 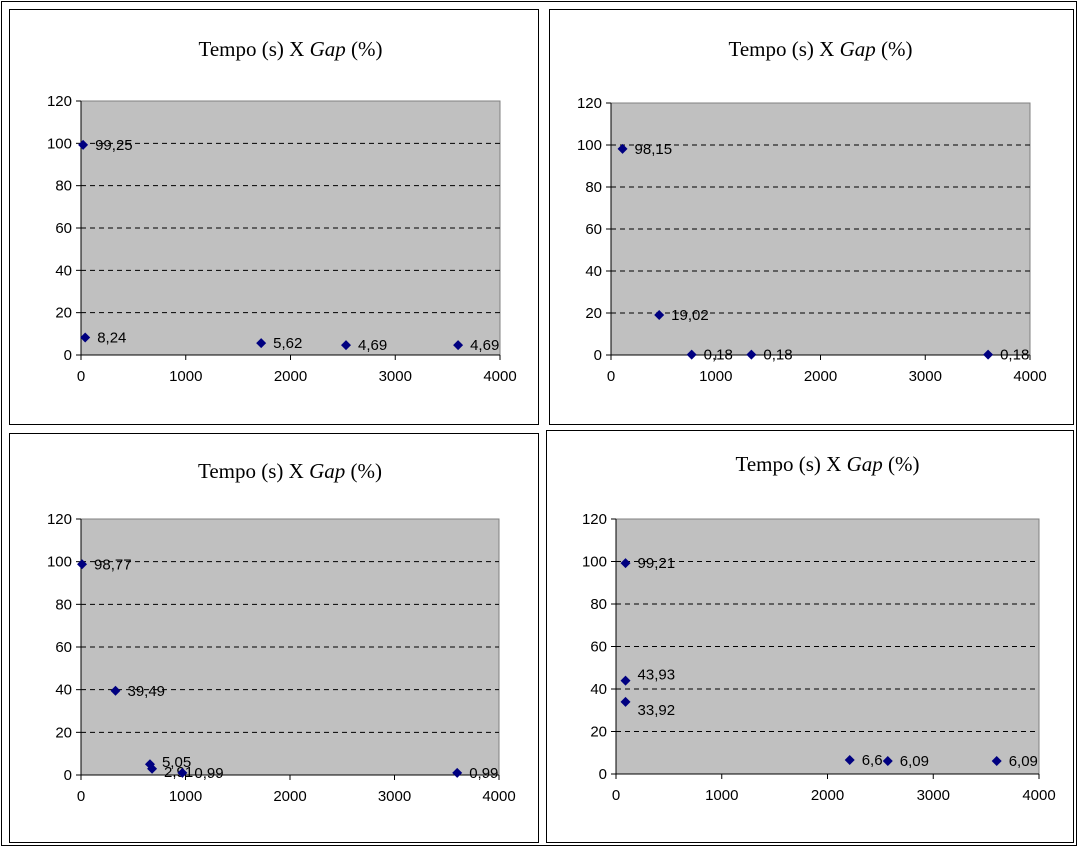 What do you see at coordinates (287, 343) in the screenshot?
I see `data-label: 5,62` at bounding box center [287, 343].